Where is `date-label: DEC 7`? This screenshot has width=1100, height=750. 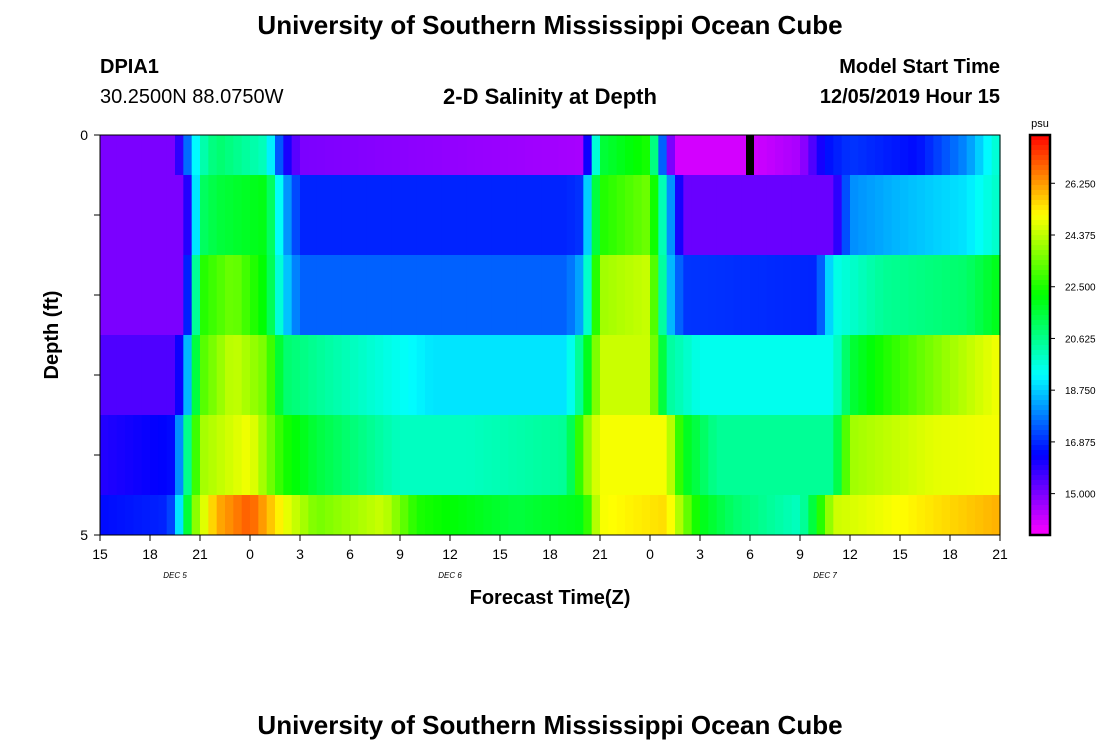
date-label: DEC 7 is located at coordinates (825, 575).